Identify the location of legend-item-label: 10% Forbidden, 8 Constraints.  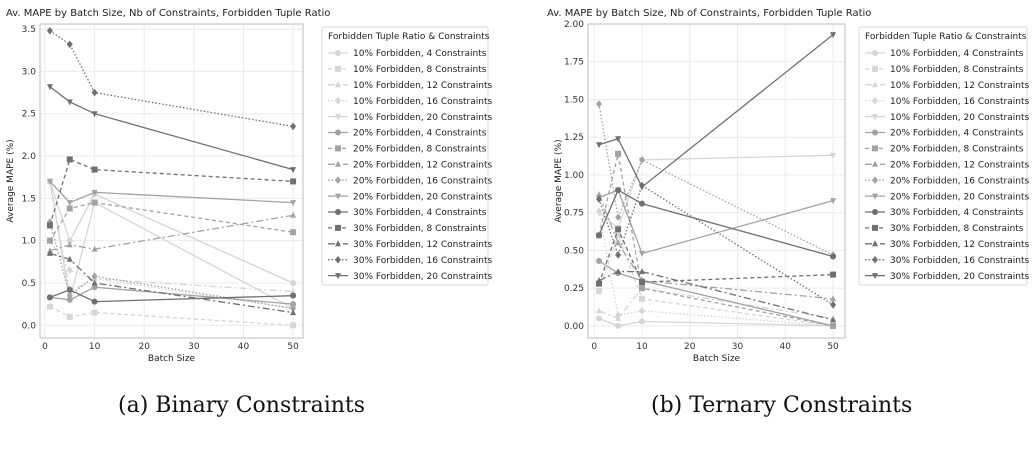
(420, 70).